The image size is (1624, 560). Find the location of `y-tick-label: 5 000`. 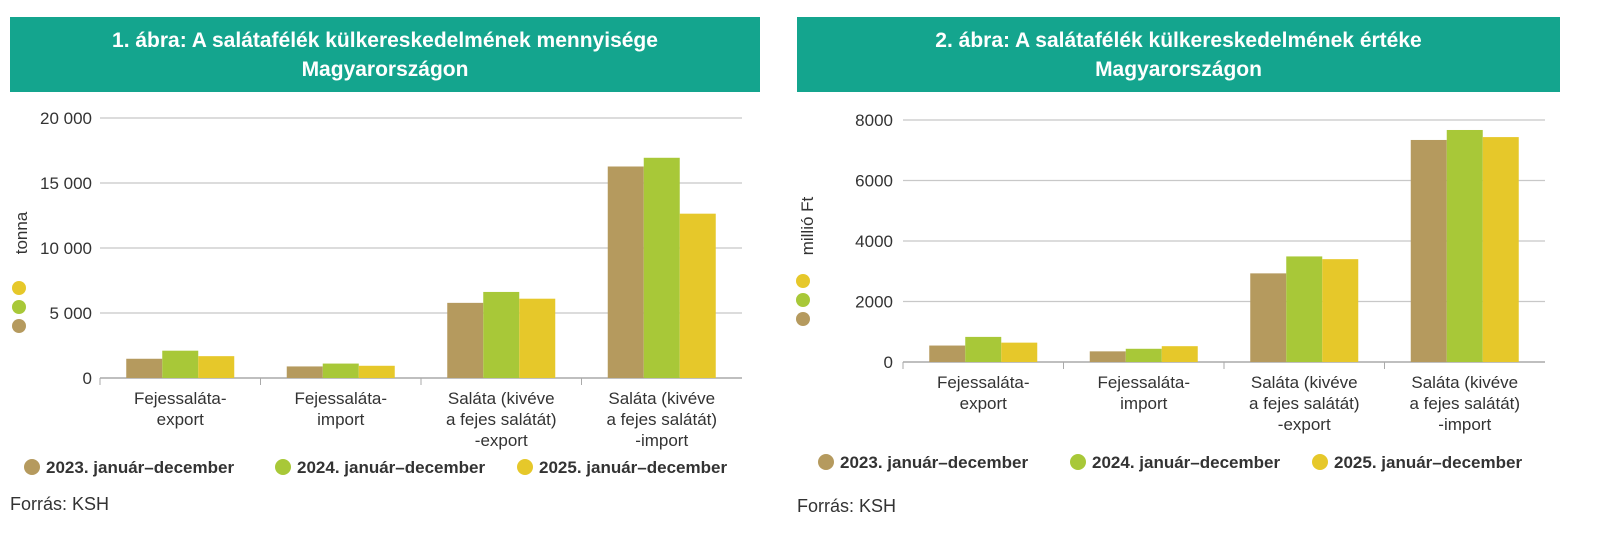

y-tick-label: 5 000 is located at coordinates (70, 313).